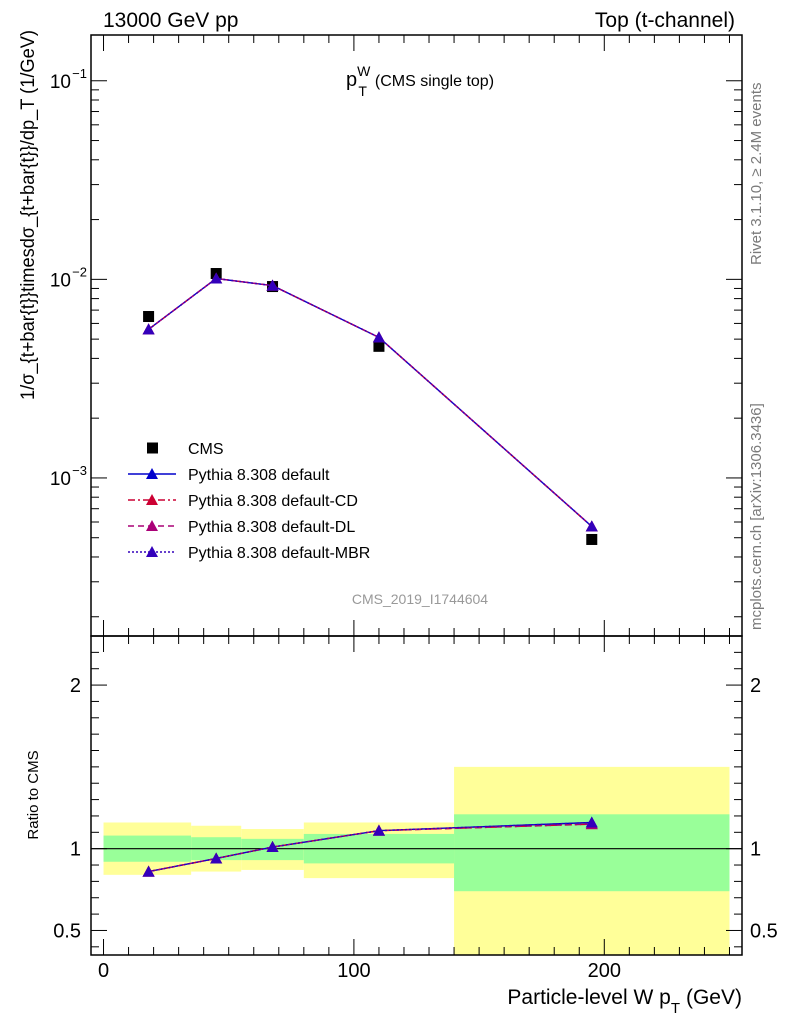  I want to click on ratio-line, so click(370, 847).